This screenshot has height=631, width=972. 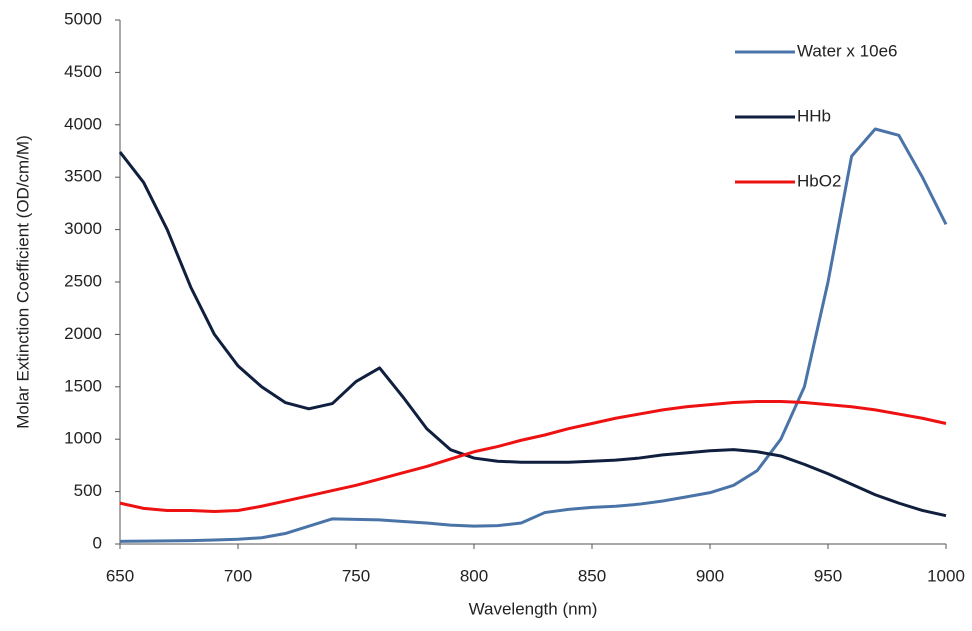 What do you see at coordinates (83, 438) in the screenshot?
I see `y-tick-label: 1000` at bounding box center [83, 438].